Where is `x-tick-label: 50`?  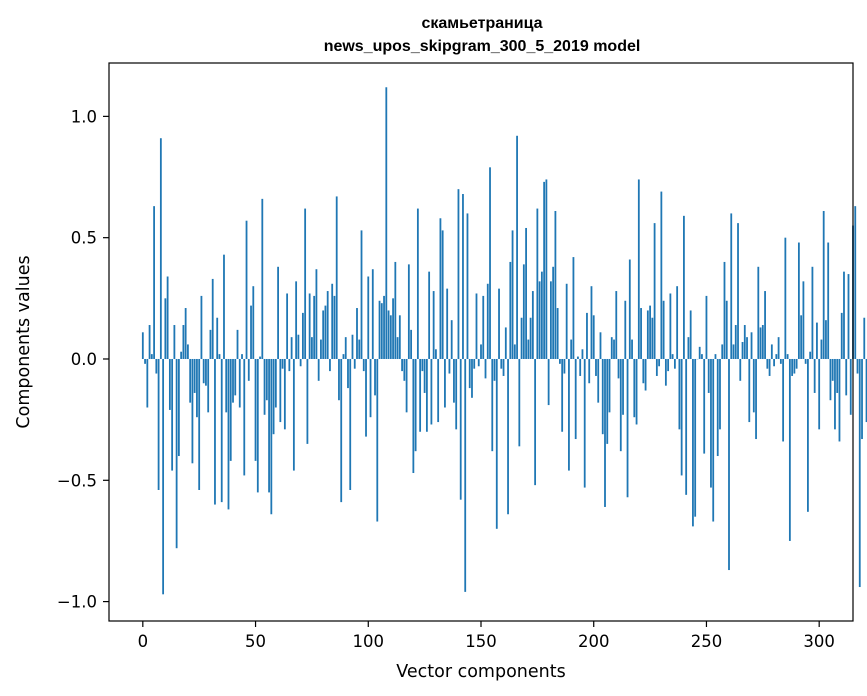
x-tick-label: 50 is located at coordinates (255, 641).